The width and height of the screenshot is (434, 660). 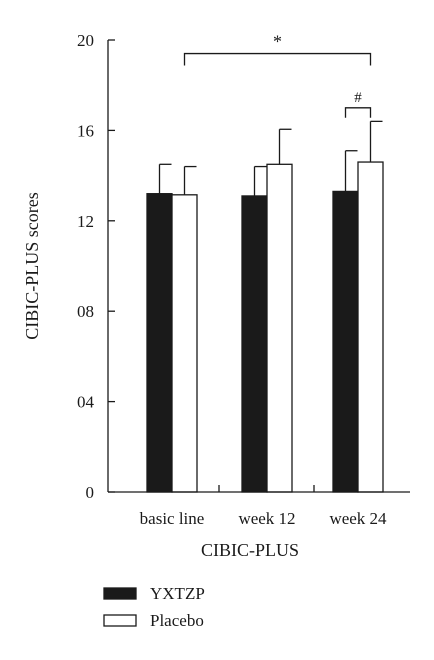 I want to click on legend-item: YXTZP, so click(x=154, y=593).